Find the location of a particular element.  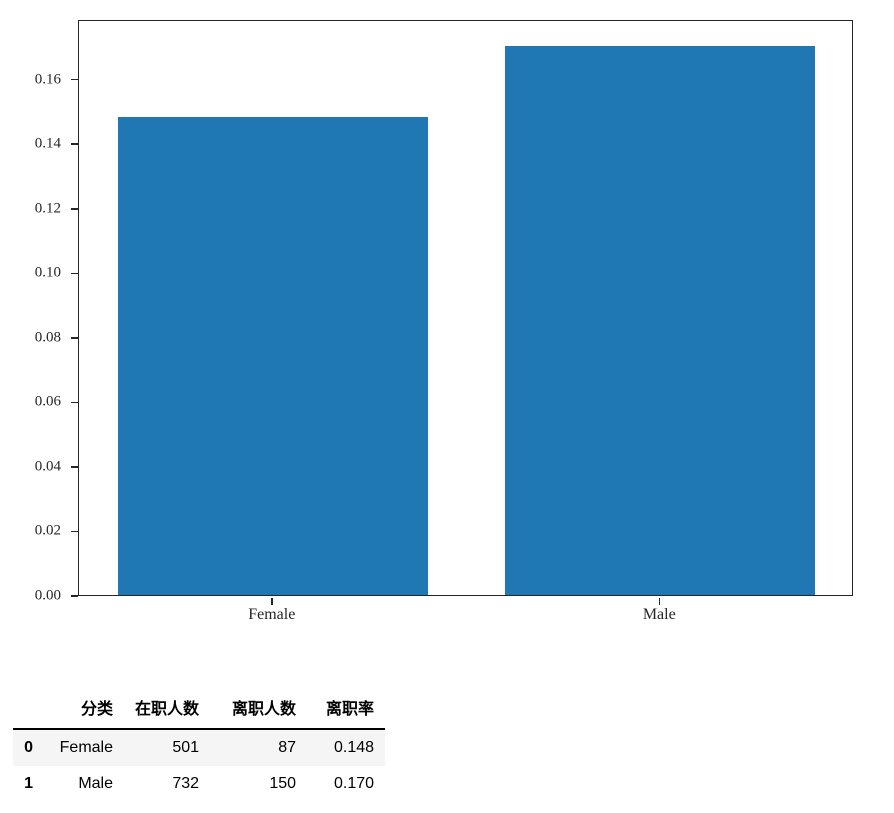

table-header-row: 分类 在职人数 离职人数 离职率 is located at coordinates (199, 707).